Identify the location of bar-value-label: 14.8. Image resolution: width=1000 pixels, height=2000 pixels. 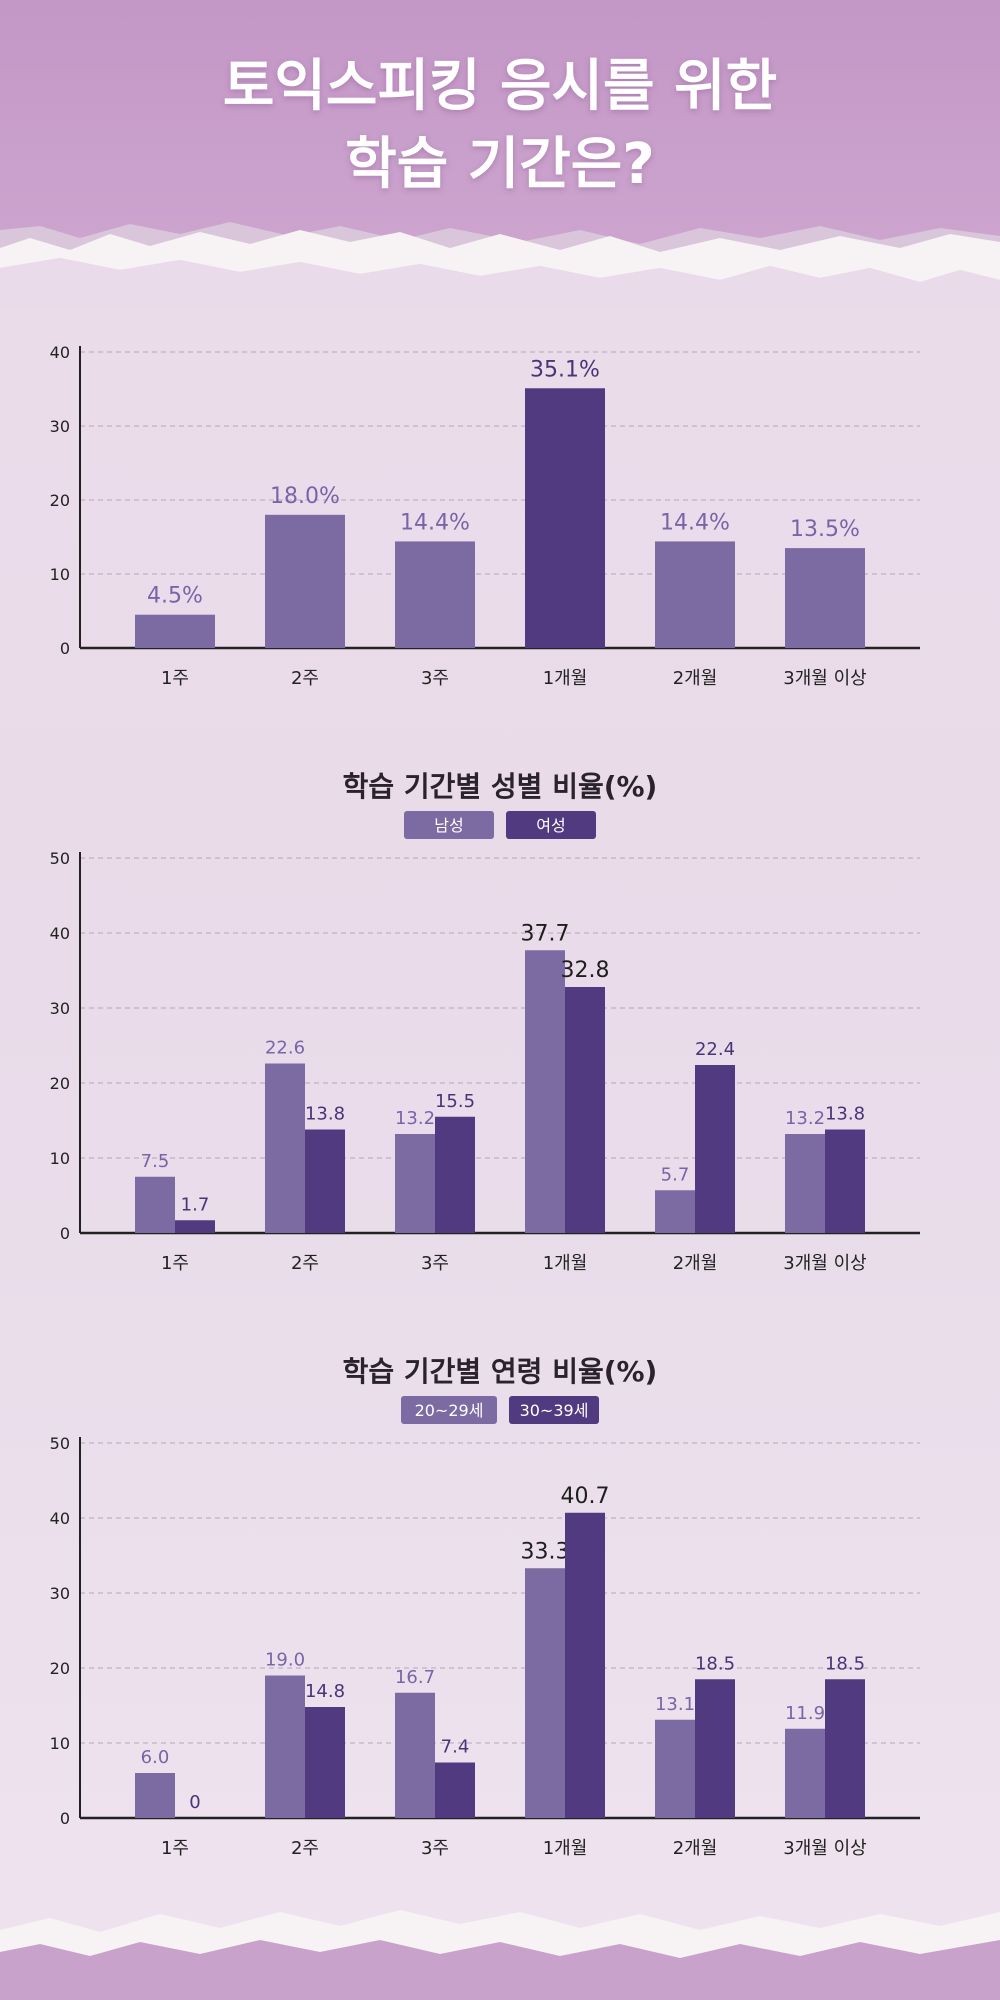
(325, 1691).